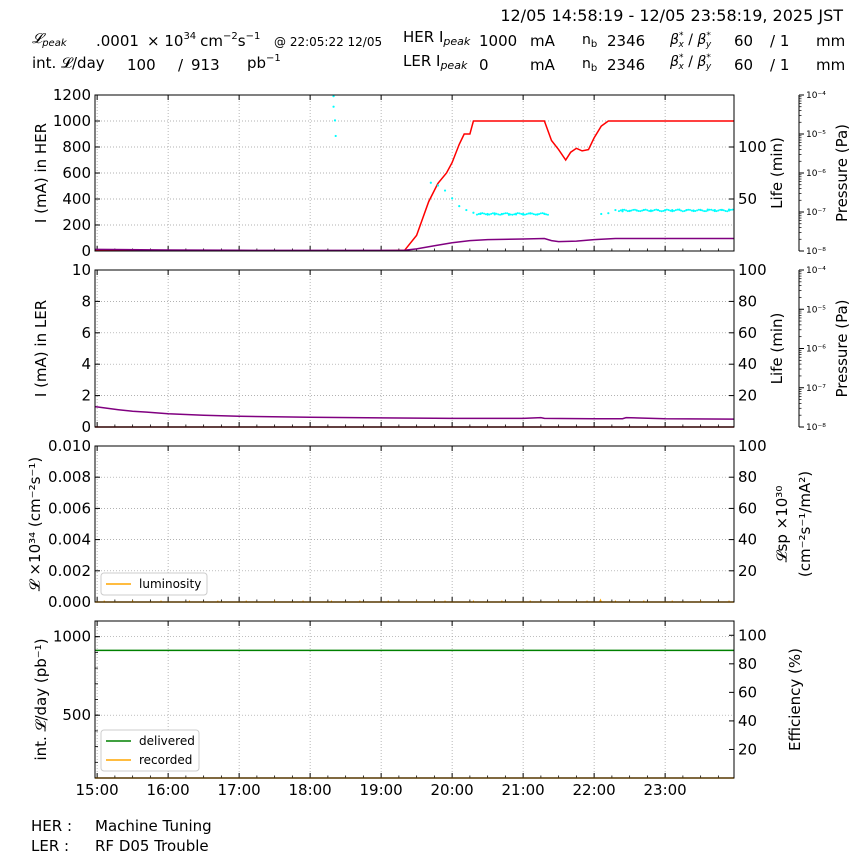  I want to click on x-tick-label: 19:00, so click(381, 790).